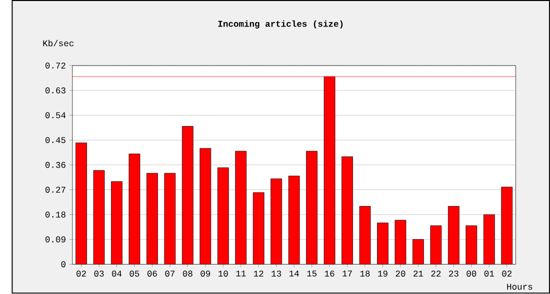 The height and width of the screenshot is (294, 550). Describe the element at coordinates (365, 273) in the screenshot. I see `x-tick-label: 18` at that location.